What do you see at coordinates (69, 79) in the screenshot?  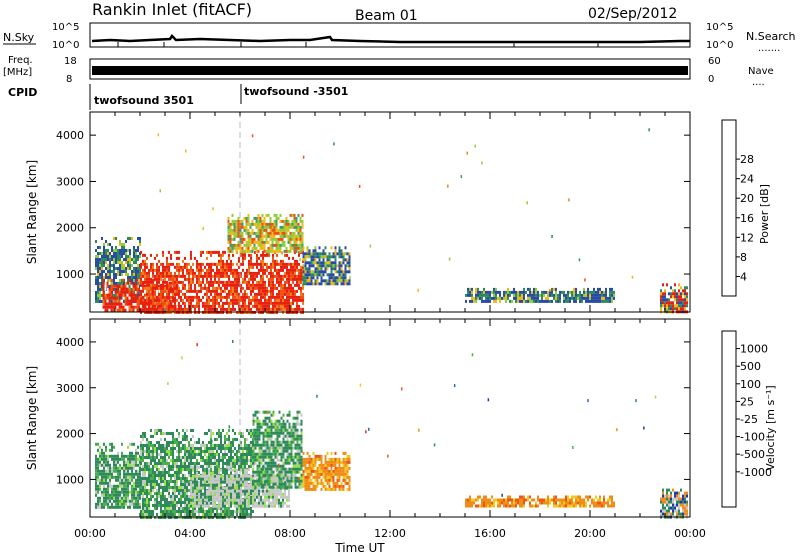 I see `freq-tick-bottom: 8` at bounding box center [69, 79].